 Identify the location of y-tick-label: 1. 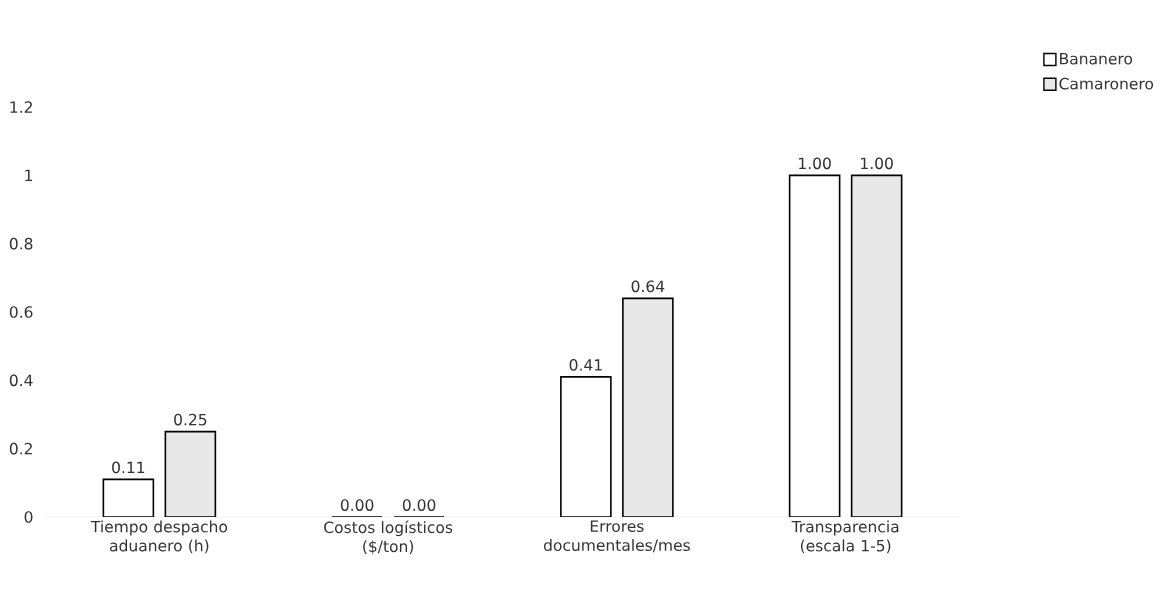
(29, 175).